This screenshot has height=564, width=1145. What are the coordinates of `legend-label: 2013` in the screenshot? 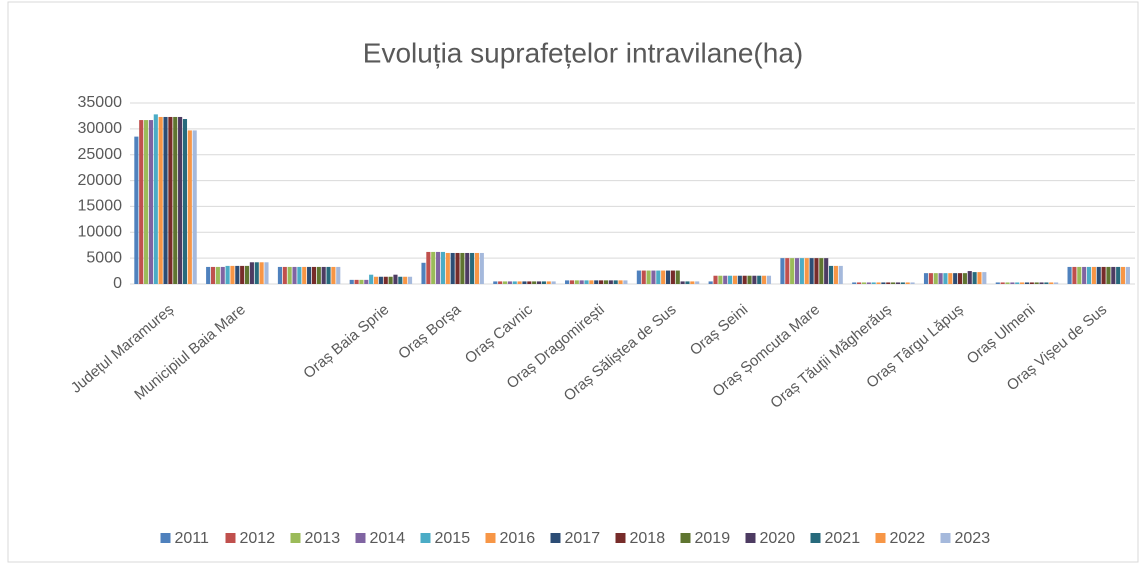 It's located at (323, 538).